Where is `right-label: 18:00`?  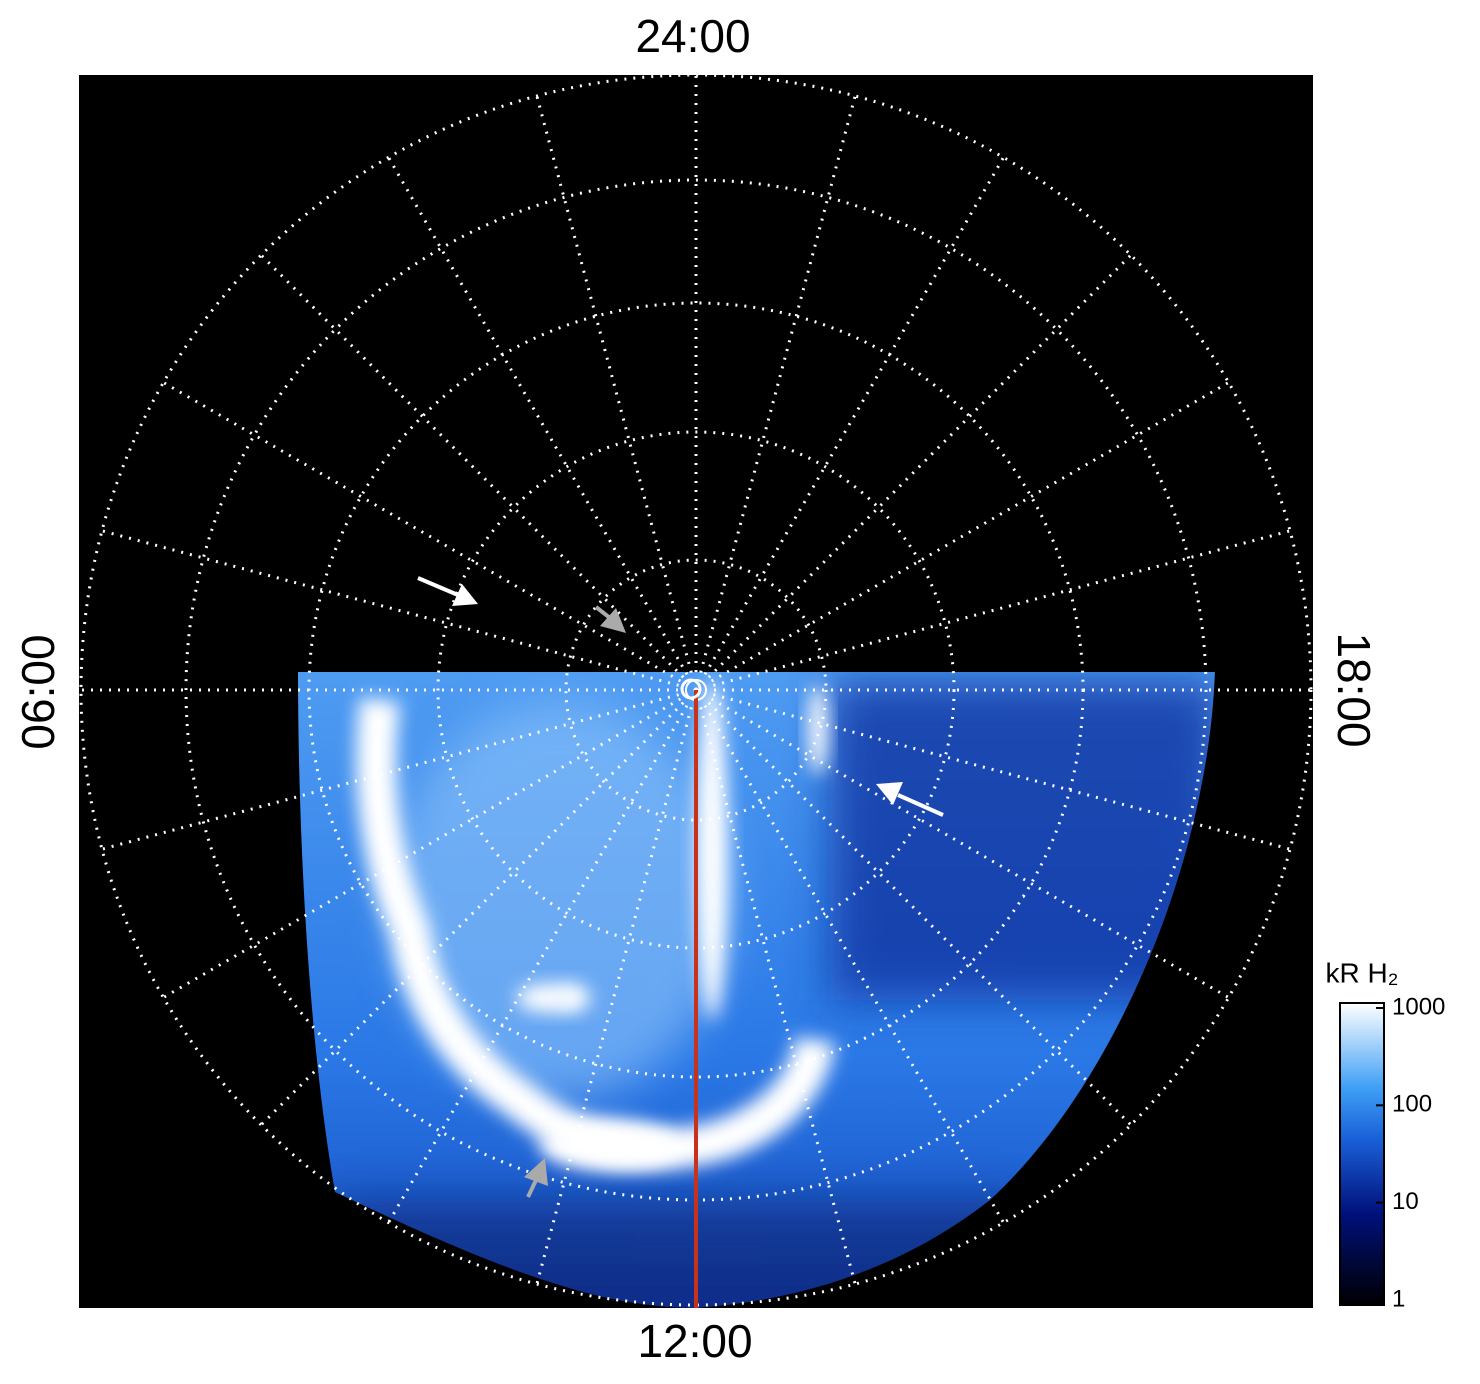 right-label: 18:00 is located at coordinates (1354, 689).